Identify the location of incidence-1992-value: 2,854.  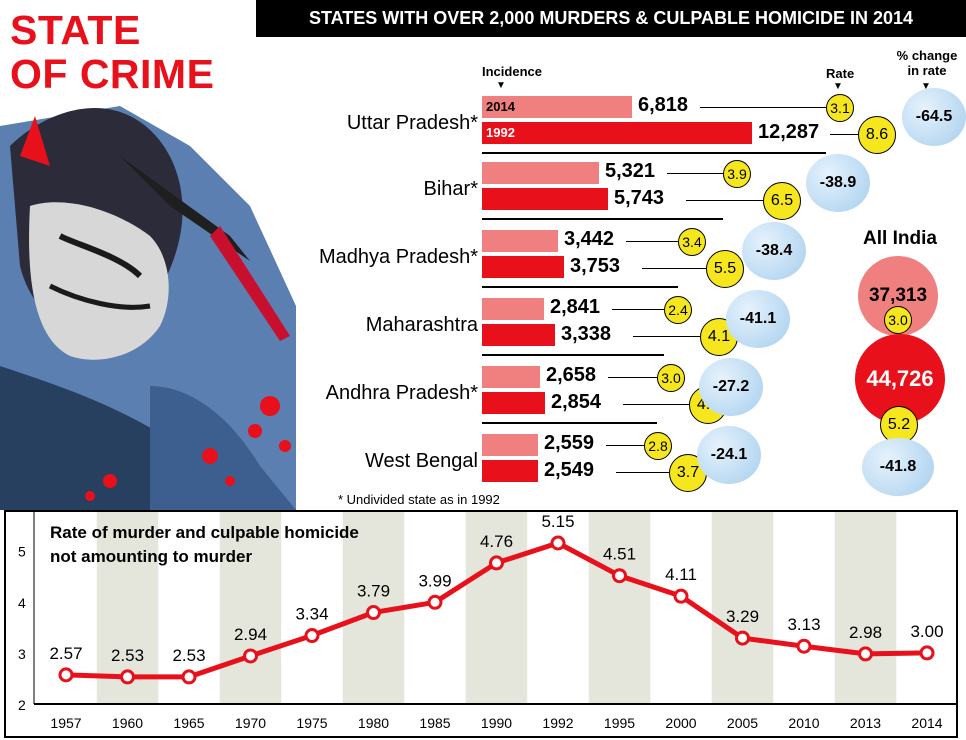
(576, 402).